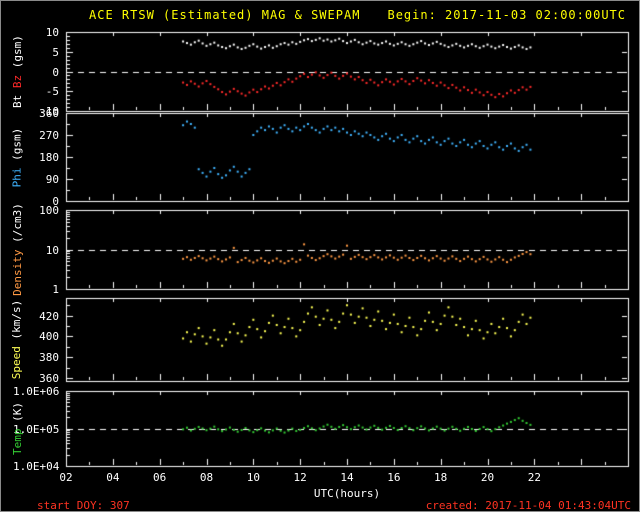 This screenshot has width=640, height=512. I want to click on y-tick-label: 1.0E+04, so click(36, 466).